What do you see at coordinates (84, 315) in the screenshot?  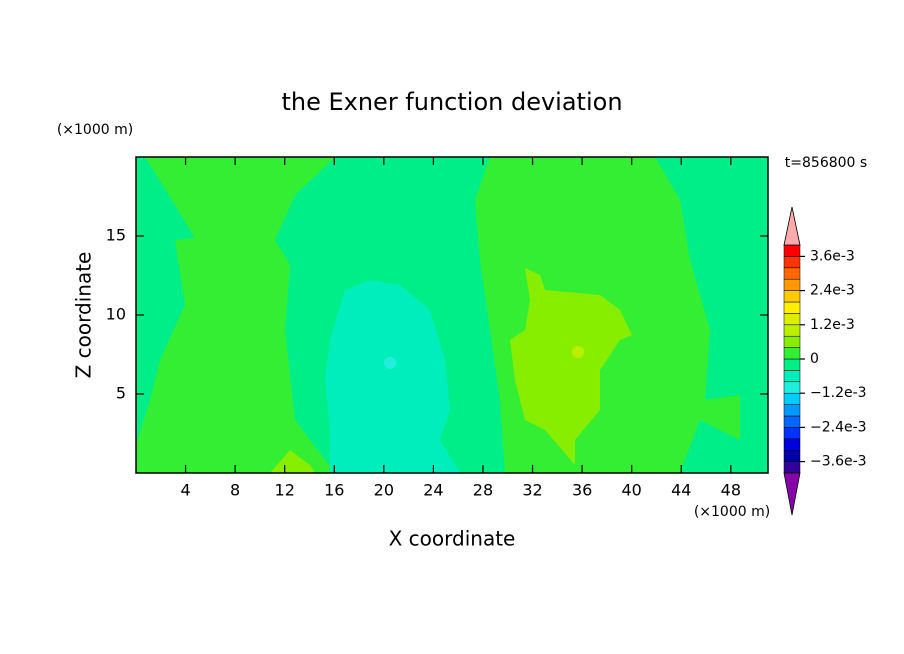 I see `y-axis-label: Z coordinate` at bounding box center [84, 315].